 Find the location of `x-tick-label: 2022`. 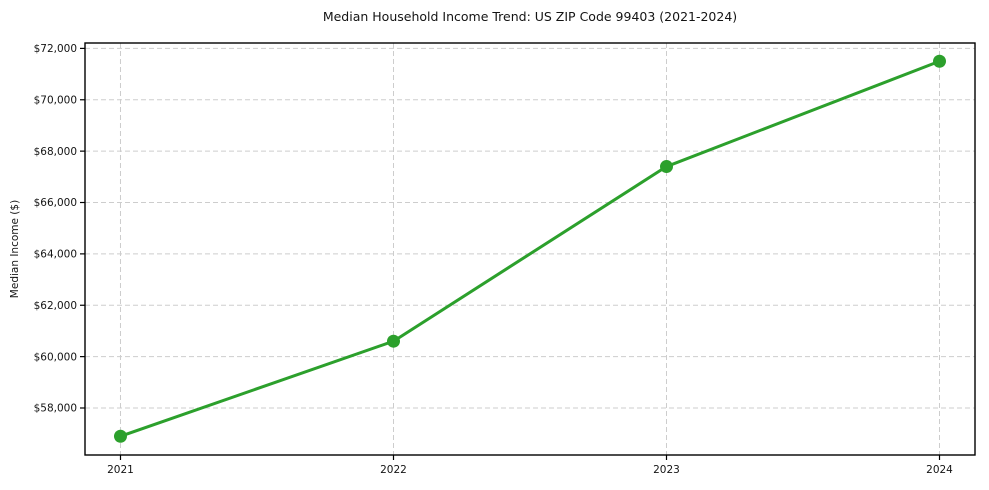

x-tick-label: 2022 is located at coordinates (393, 470).